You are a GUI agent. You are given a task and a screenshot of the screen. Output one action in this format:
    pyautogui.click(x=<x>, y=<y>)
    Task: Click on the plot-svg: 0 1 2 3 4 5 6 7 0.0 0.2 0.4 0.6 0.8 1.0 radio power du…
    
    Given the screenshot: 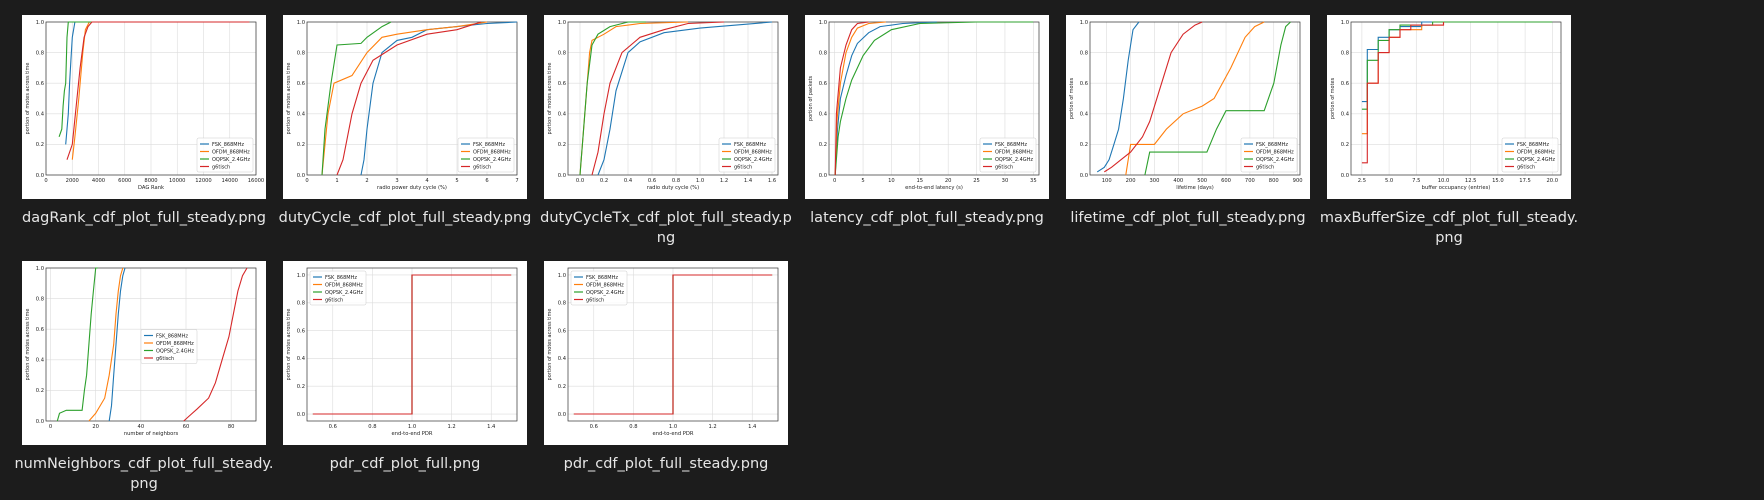 What is the action you would take?
    pyautogui.click(x=402, y=105)
    